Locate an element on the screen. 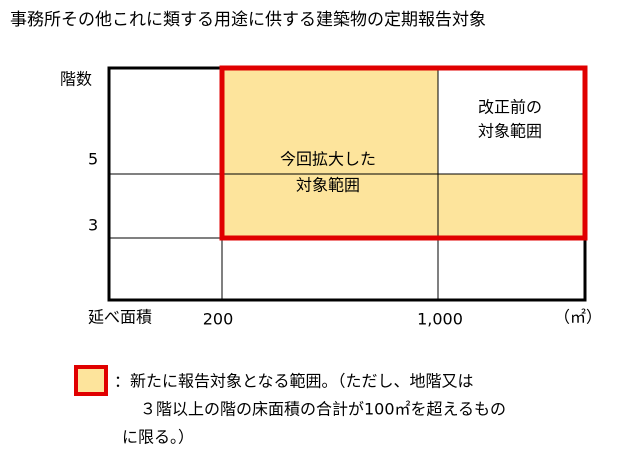 Image resolution: width=628 pixels, height=468 pixels. title: 事務所その他これに類する用途に供する建築物の定期報告対象 is located at coordinates (248, 20).